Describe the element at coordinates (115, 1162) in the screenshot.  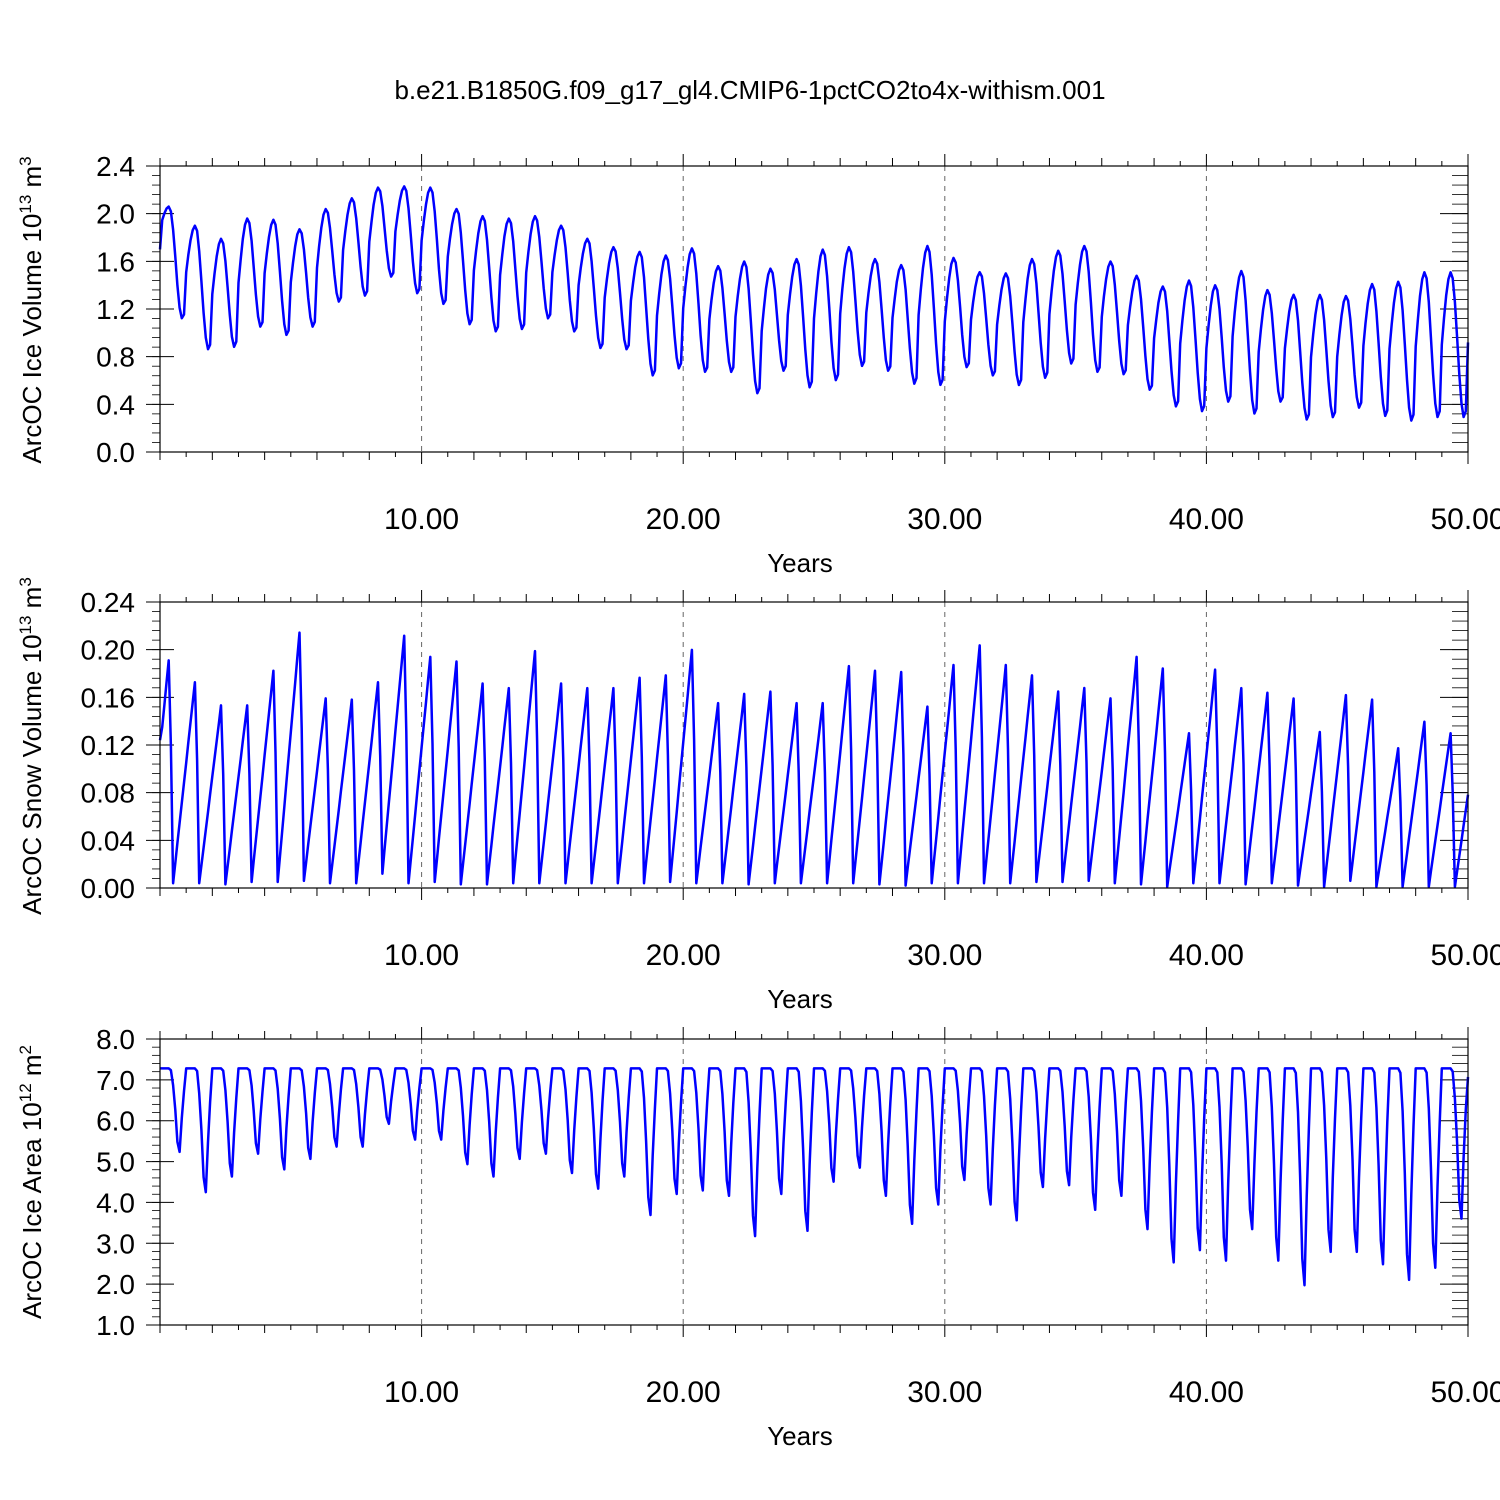
I see `ice-area-y-tick-label: 5.0` at that location.